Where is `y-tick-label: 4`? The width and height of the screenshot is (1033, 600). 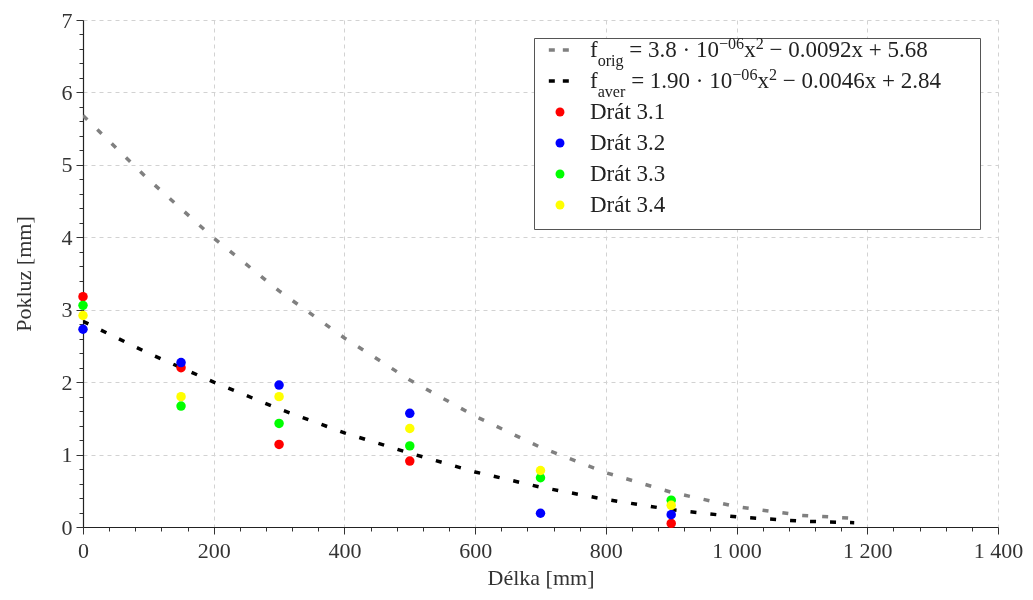
y-tick-label: 4 is located at coordinates (67, 237).